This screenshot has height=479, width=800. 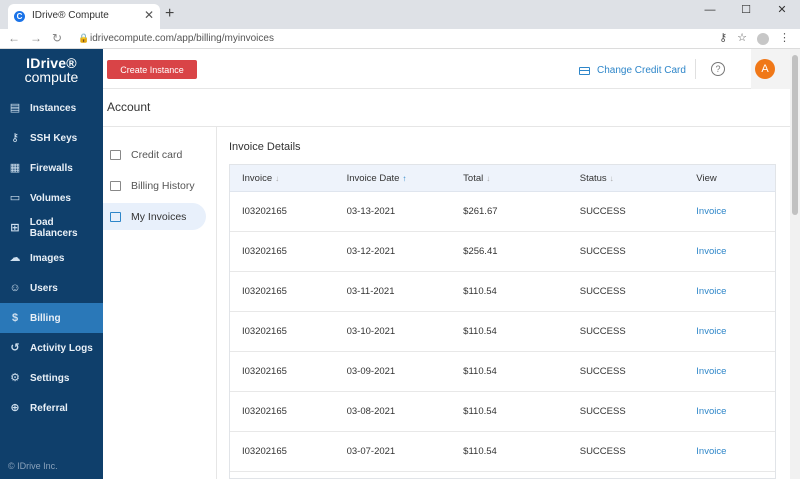 What do you see at coordinates (51, 318) in the screenshot?
I see `sidebar-item-billing: $ Billing` at bounding box center [51, 318].